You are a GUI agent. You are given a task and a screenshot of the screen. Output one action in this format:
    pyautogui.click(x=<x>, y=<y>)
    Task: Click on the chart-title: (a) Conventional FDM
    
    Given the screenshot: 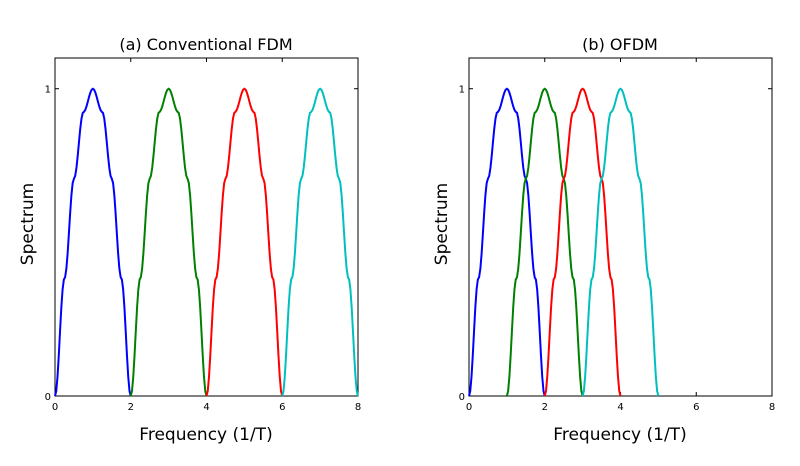 What is the action you would take?
    pyautogui.click(x=205, y=44)
    